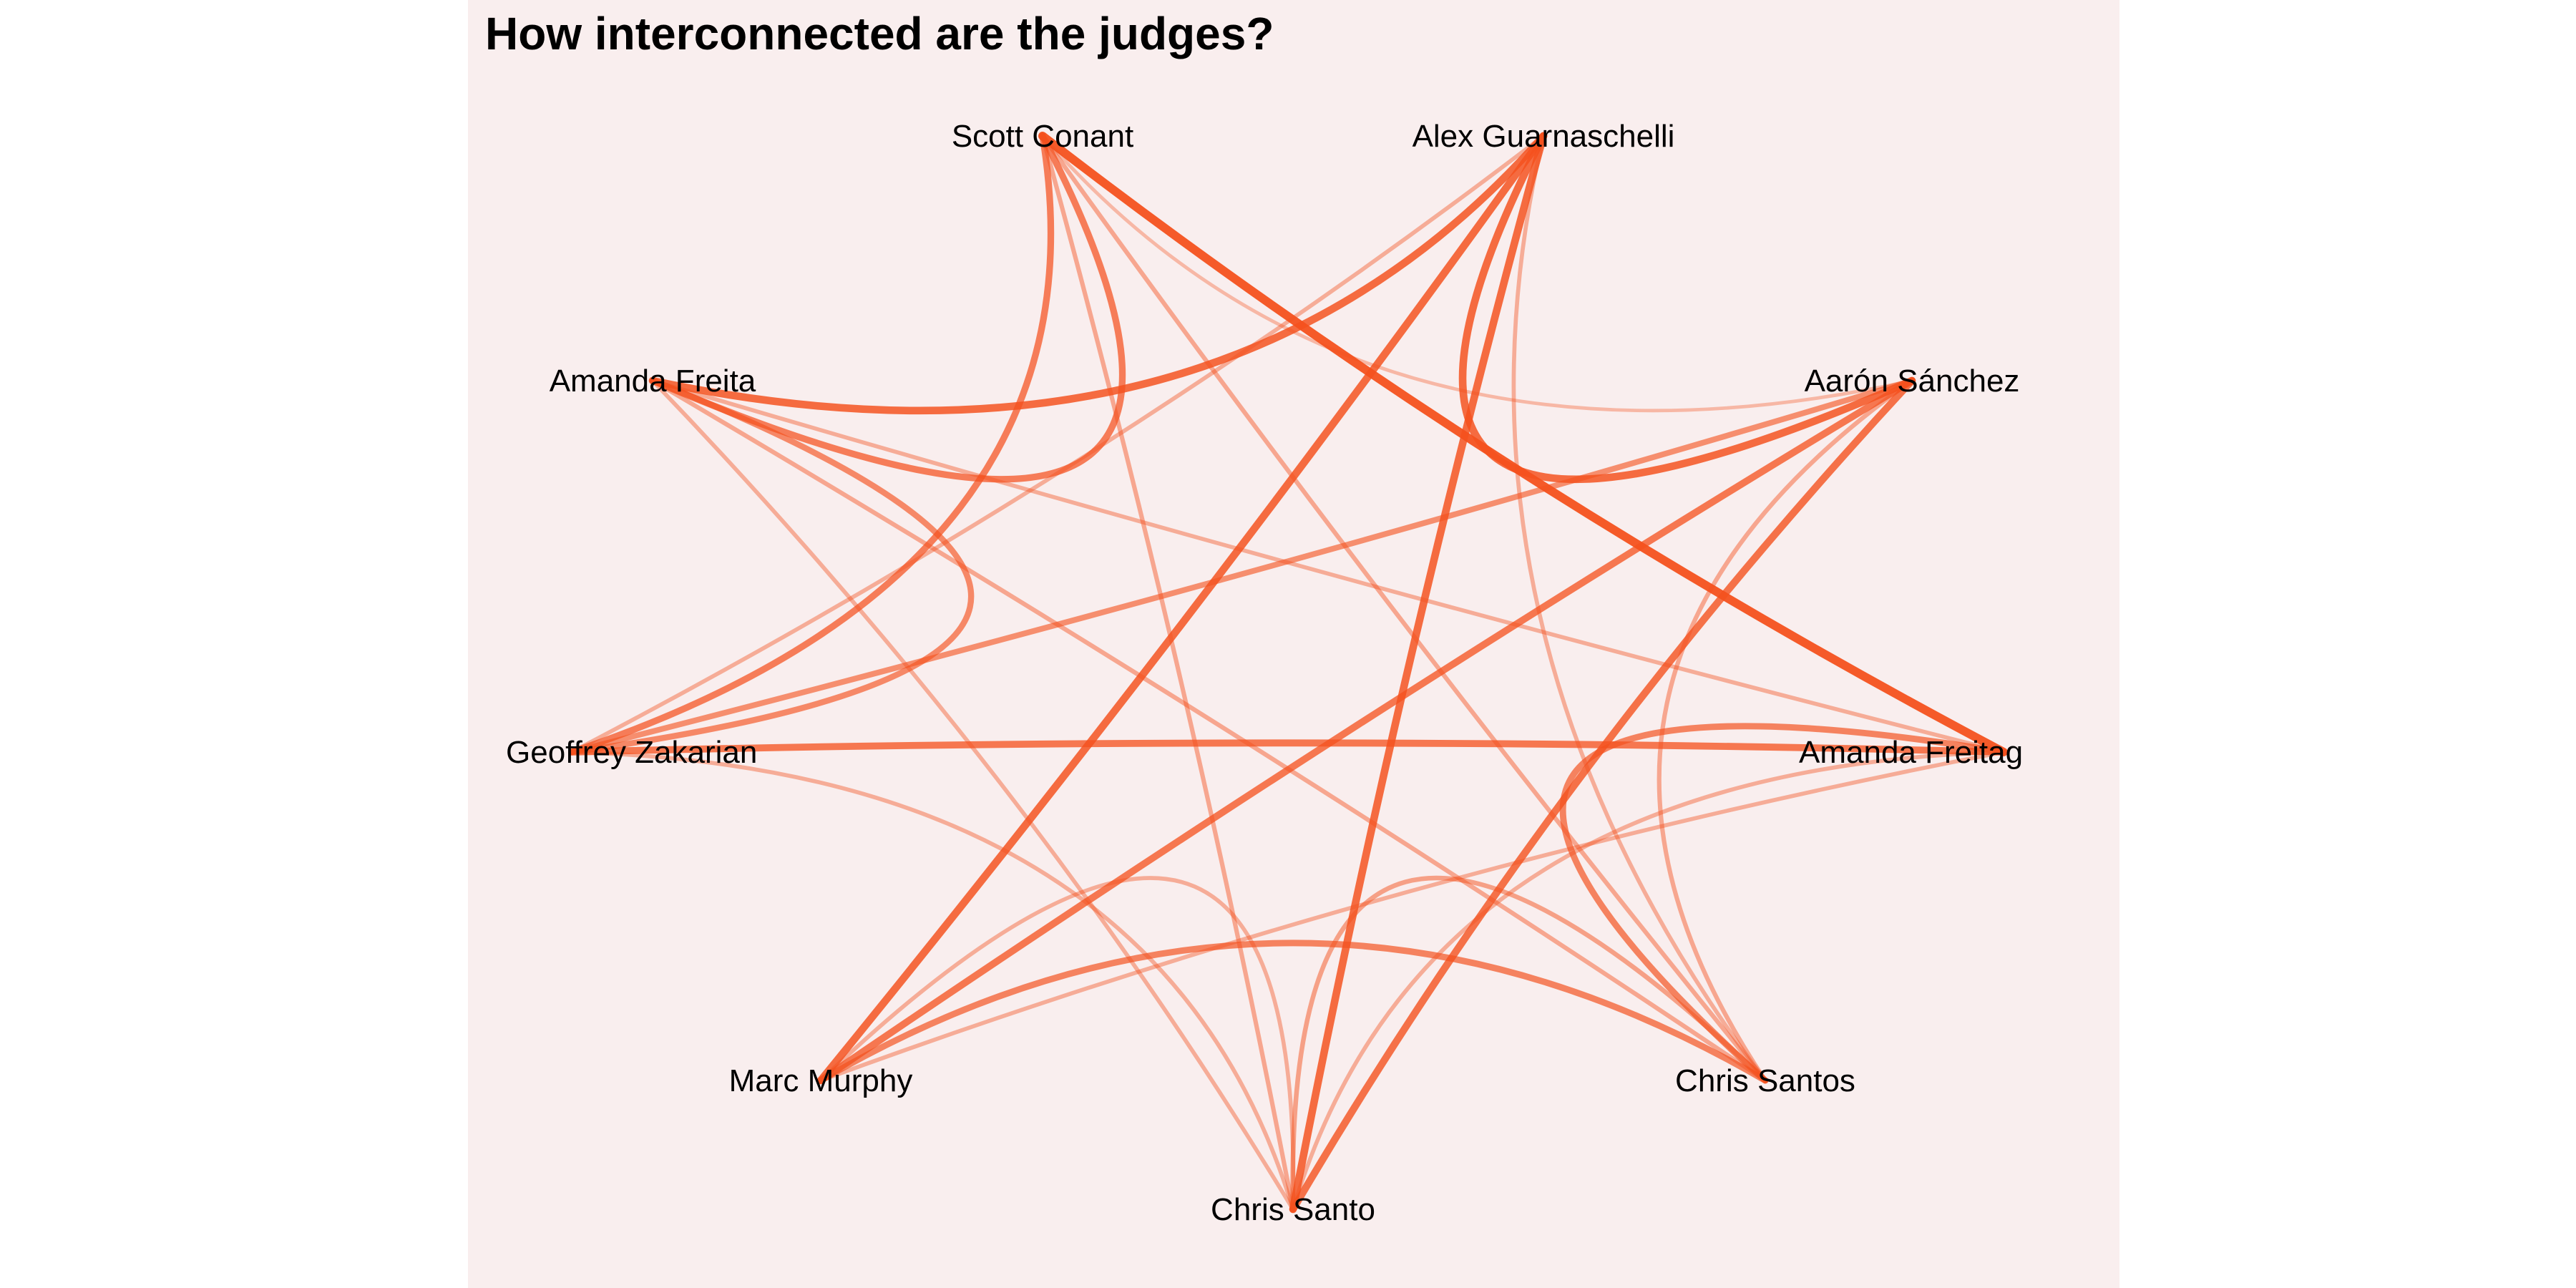 The image size is (2576, 1288). Describe the element at coordinates (1783, 903) in the screenshot. I see `edge-amanda-freitag-right-chris-santos-right` at that location.